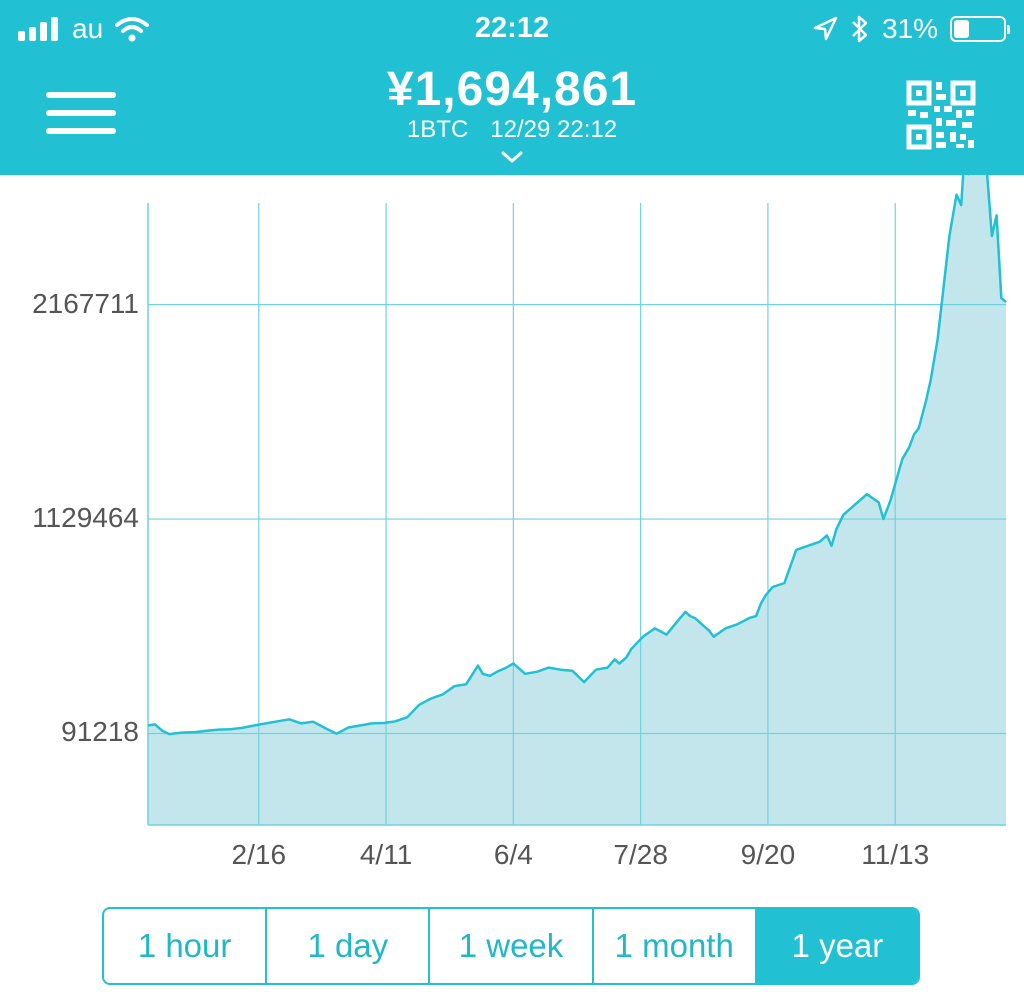  Describe the element at coordinates (980, 29) in the screenshot. I see `battery-icon` at that location.